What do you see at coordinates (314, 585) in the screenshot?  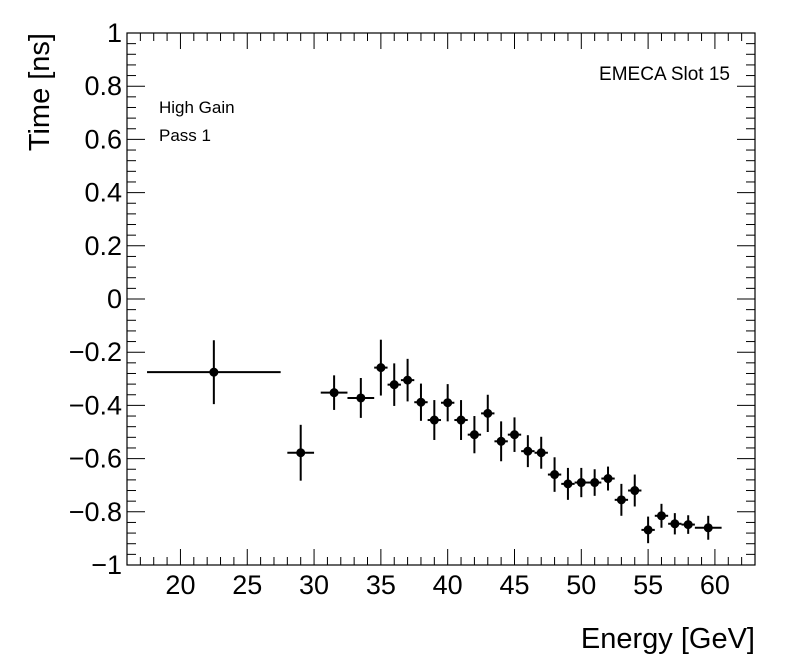 I see `x-tick-label: 30` at bounding box center [314, 585].